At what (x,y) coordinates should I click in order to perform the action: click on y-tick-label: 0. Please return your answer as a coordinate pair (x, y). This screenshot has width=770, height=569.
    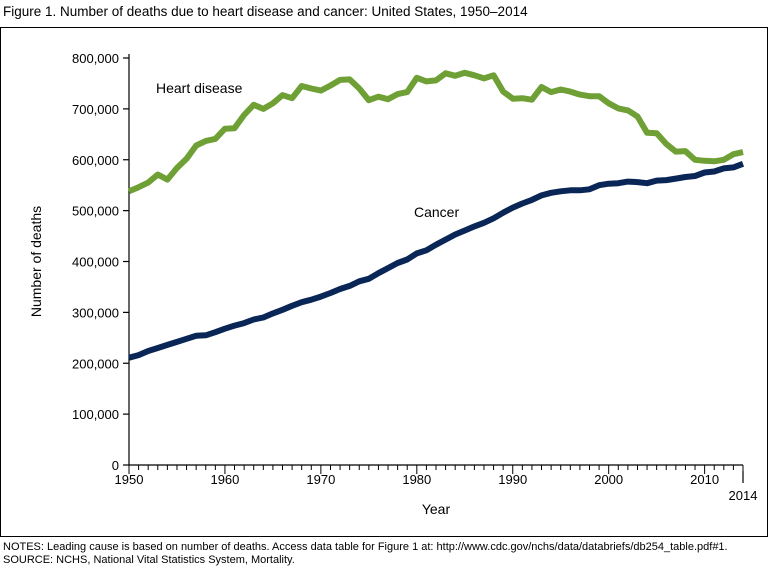
    Looking at the image, I should click on (115, 465).